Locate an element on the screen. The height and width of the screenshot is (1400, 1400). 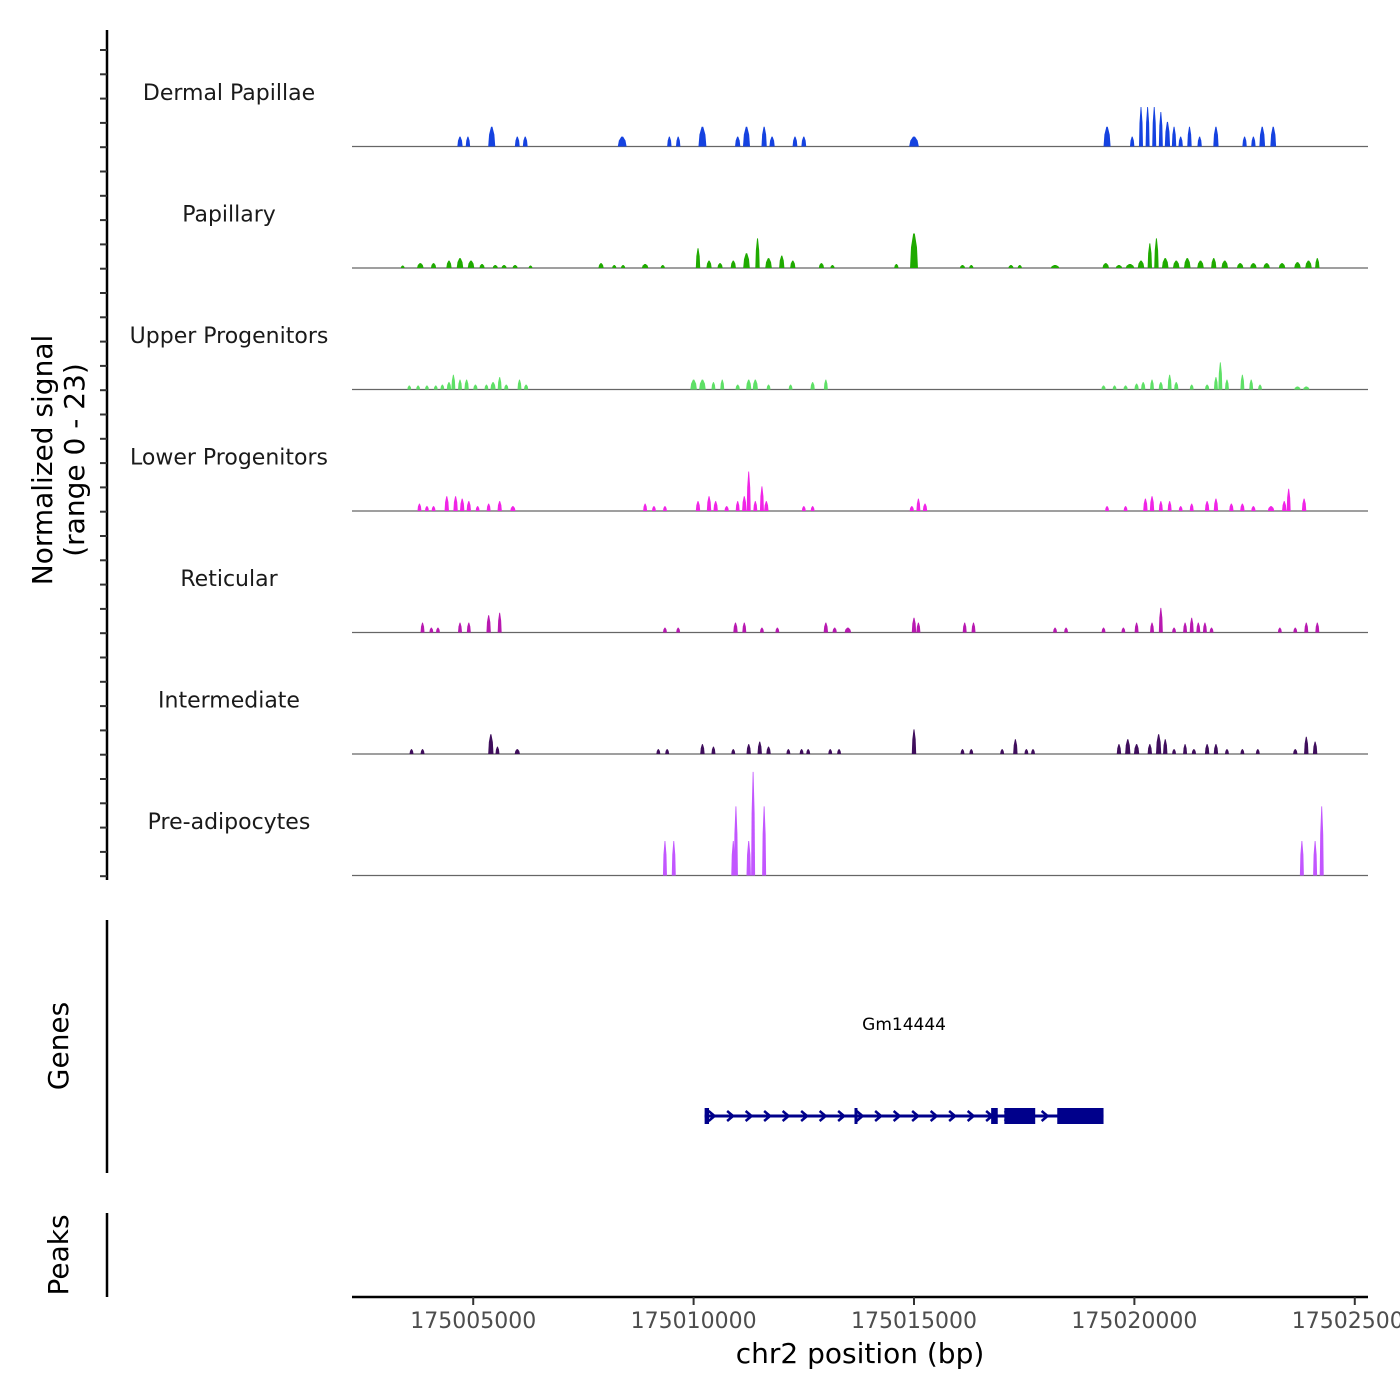
x-tick-label: 175010000 is located at coordinates (694, 1321).